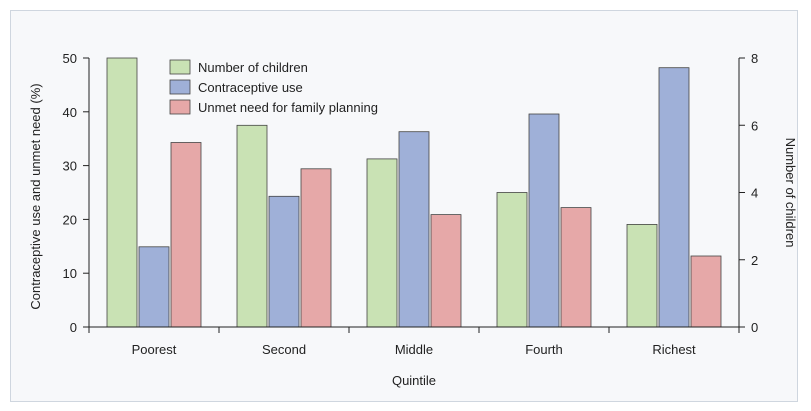 The height and width of the screenshot is (411, 811). I want to click on bar-unmet-need-for-family-planning-poorest, so click(186, 235).